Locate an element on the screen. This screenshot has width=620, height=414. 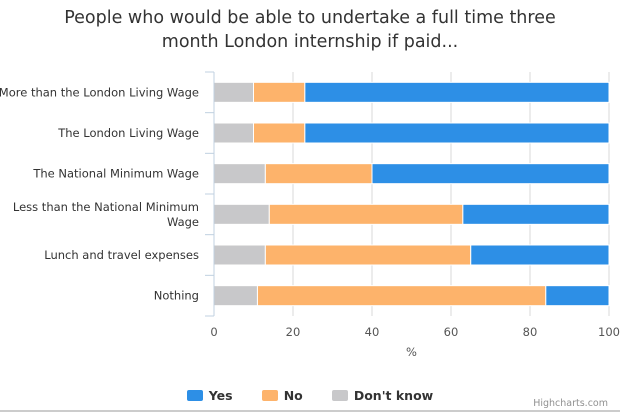
legend-item-yes: Yes is located at coordinates (209, 395).